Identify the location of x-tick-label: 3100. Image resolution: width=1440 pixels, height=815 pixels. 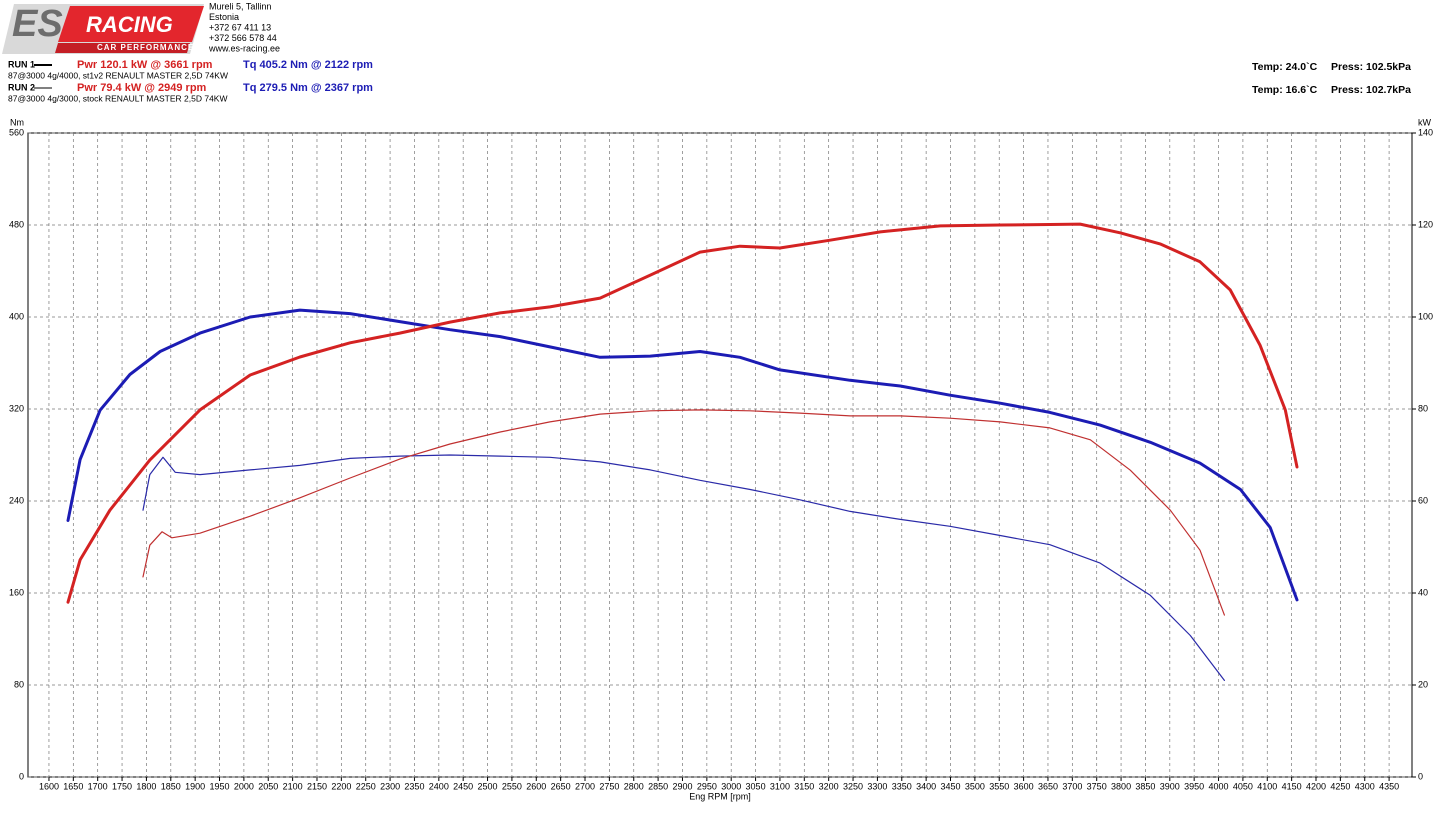
(780, 786).